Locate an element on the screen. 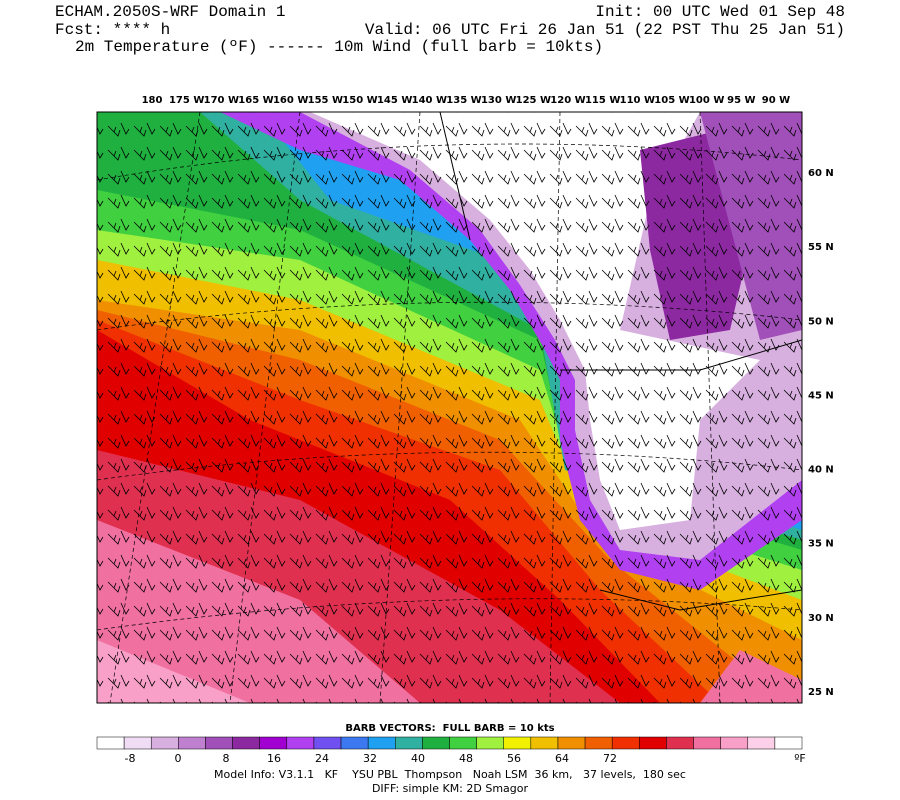 The height and width of the screenshot is (800, 900). forecast-hour: Fcst: **** h is located at coordinates (112, 30).